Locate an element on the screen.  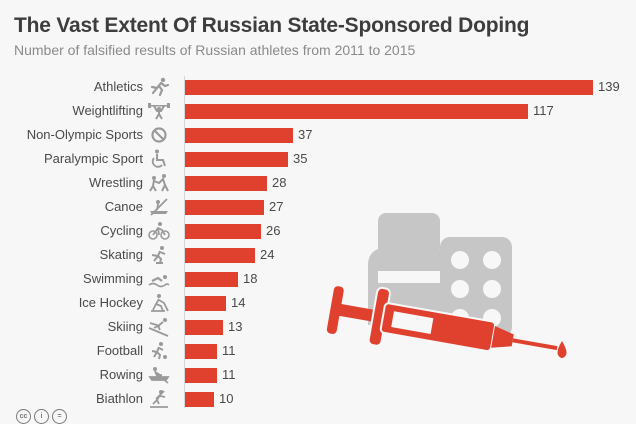
by-icon: i is located at coordinates (41, 416).